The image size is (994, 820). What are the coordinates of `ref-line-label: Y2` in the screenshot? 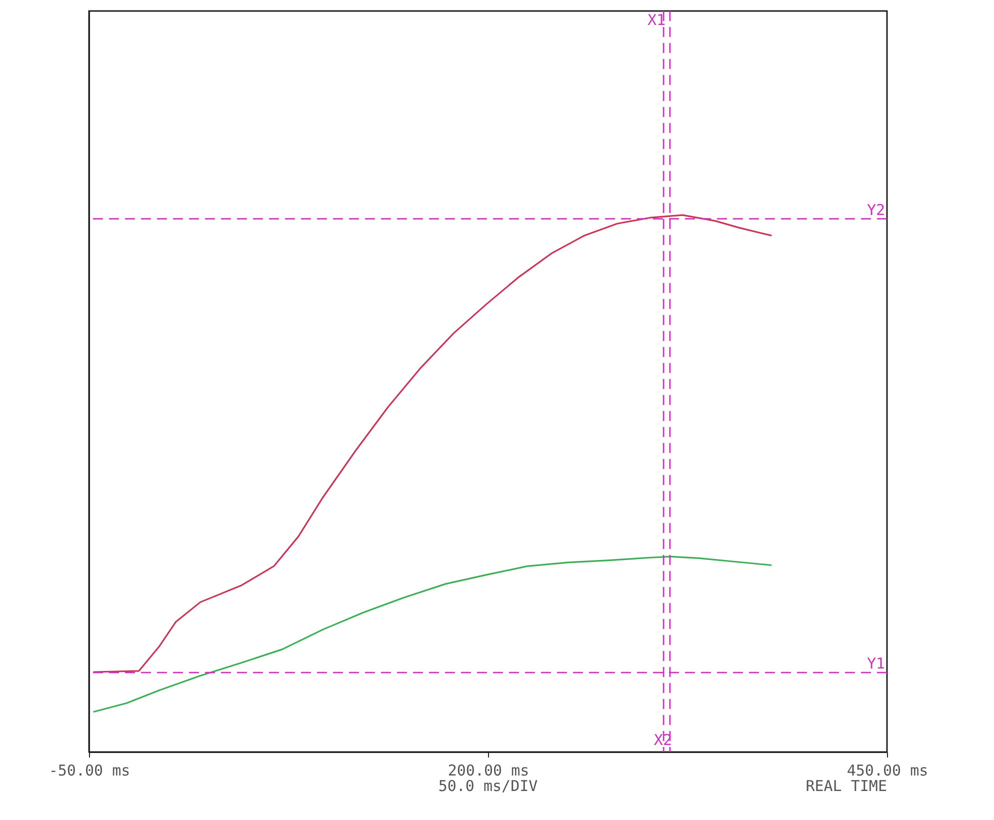 It's located at (875, 209).